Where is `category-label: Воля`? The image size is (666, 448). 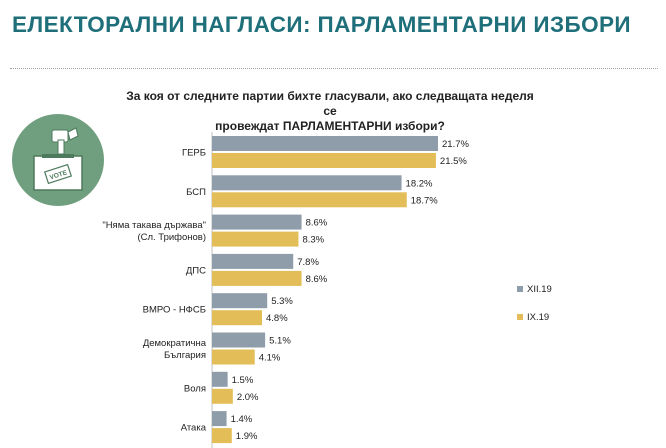
category-label: Воля is located at coordinates (195, 388).